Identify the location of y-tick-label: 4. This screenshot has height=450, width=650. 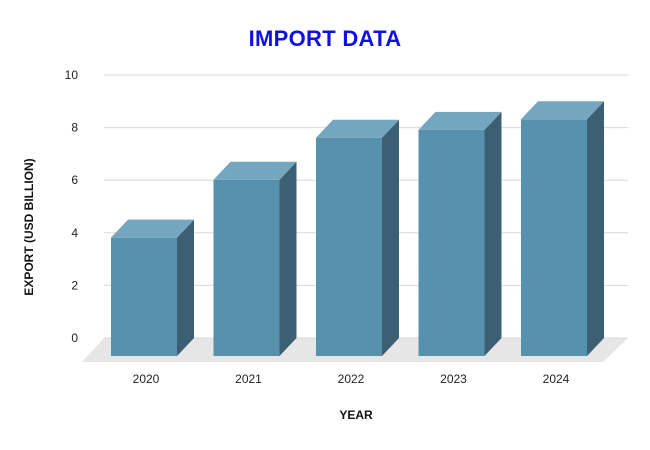
(74, 233).